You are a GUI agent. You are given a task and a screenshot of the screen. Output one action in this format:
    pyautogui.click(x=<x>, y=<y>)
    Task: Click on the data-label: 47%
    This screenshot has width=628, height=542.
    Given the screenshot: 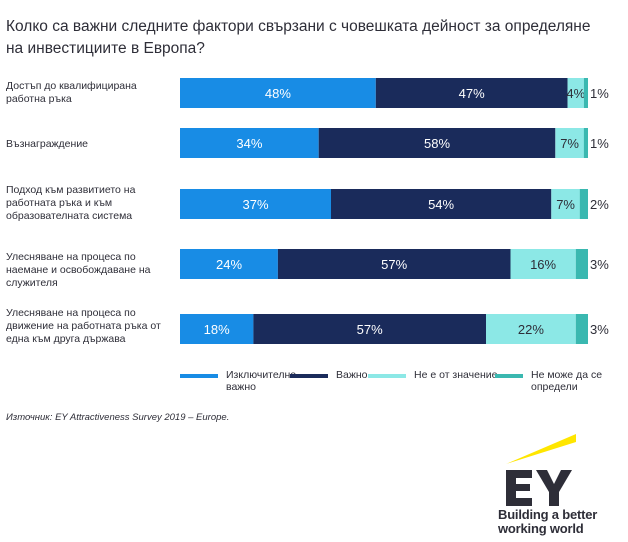 What is the action you would take?
    pyautogui.click(x=472, y=93)
    